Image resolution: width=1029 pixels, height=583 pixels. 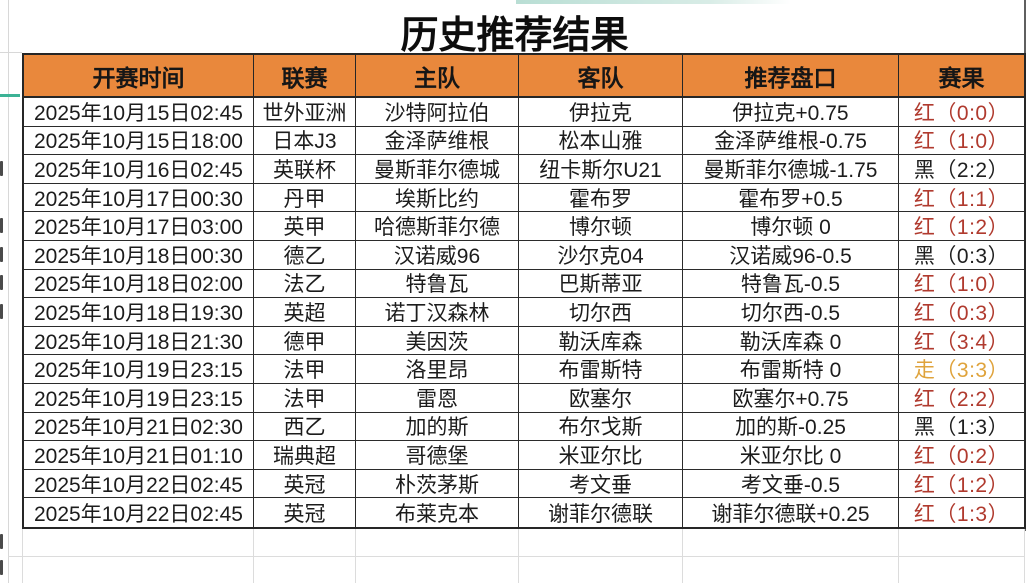 I want to click on cell-league: 德甲, so click(x=305, y=341).